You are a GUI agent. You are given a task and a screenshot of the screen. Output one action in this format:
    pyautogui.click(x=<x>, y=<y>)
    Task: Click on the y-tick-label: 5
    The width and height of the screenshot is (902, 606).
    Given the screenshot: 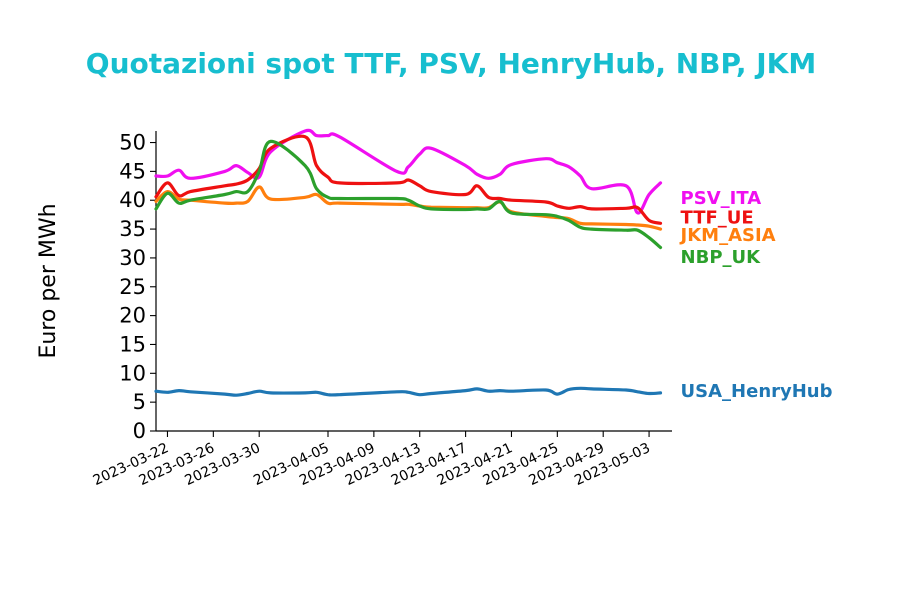 What is the action you would take?
    pyautogui.click(x=139, y=402)
    